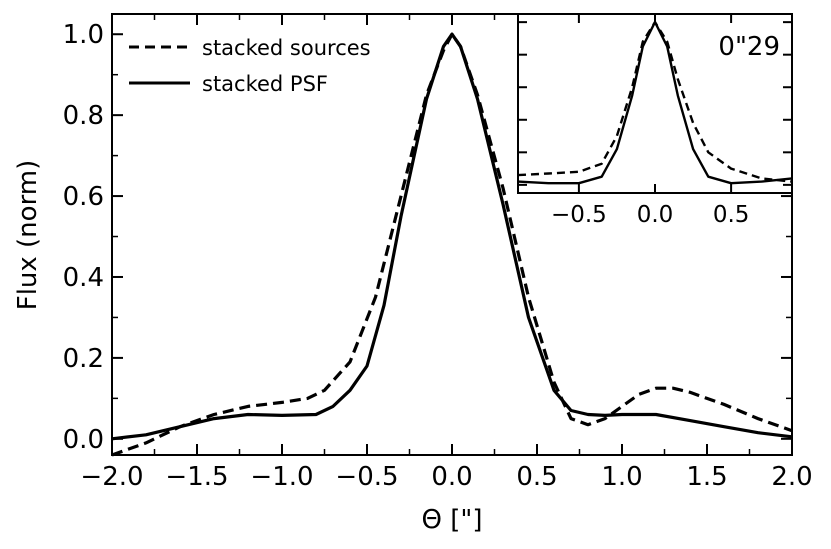 This screenshot has width=831, height=549. I want to click on x-tick-label: −1.0, so click(281, 477).